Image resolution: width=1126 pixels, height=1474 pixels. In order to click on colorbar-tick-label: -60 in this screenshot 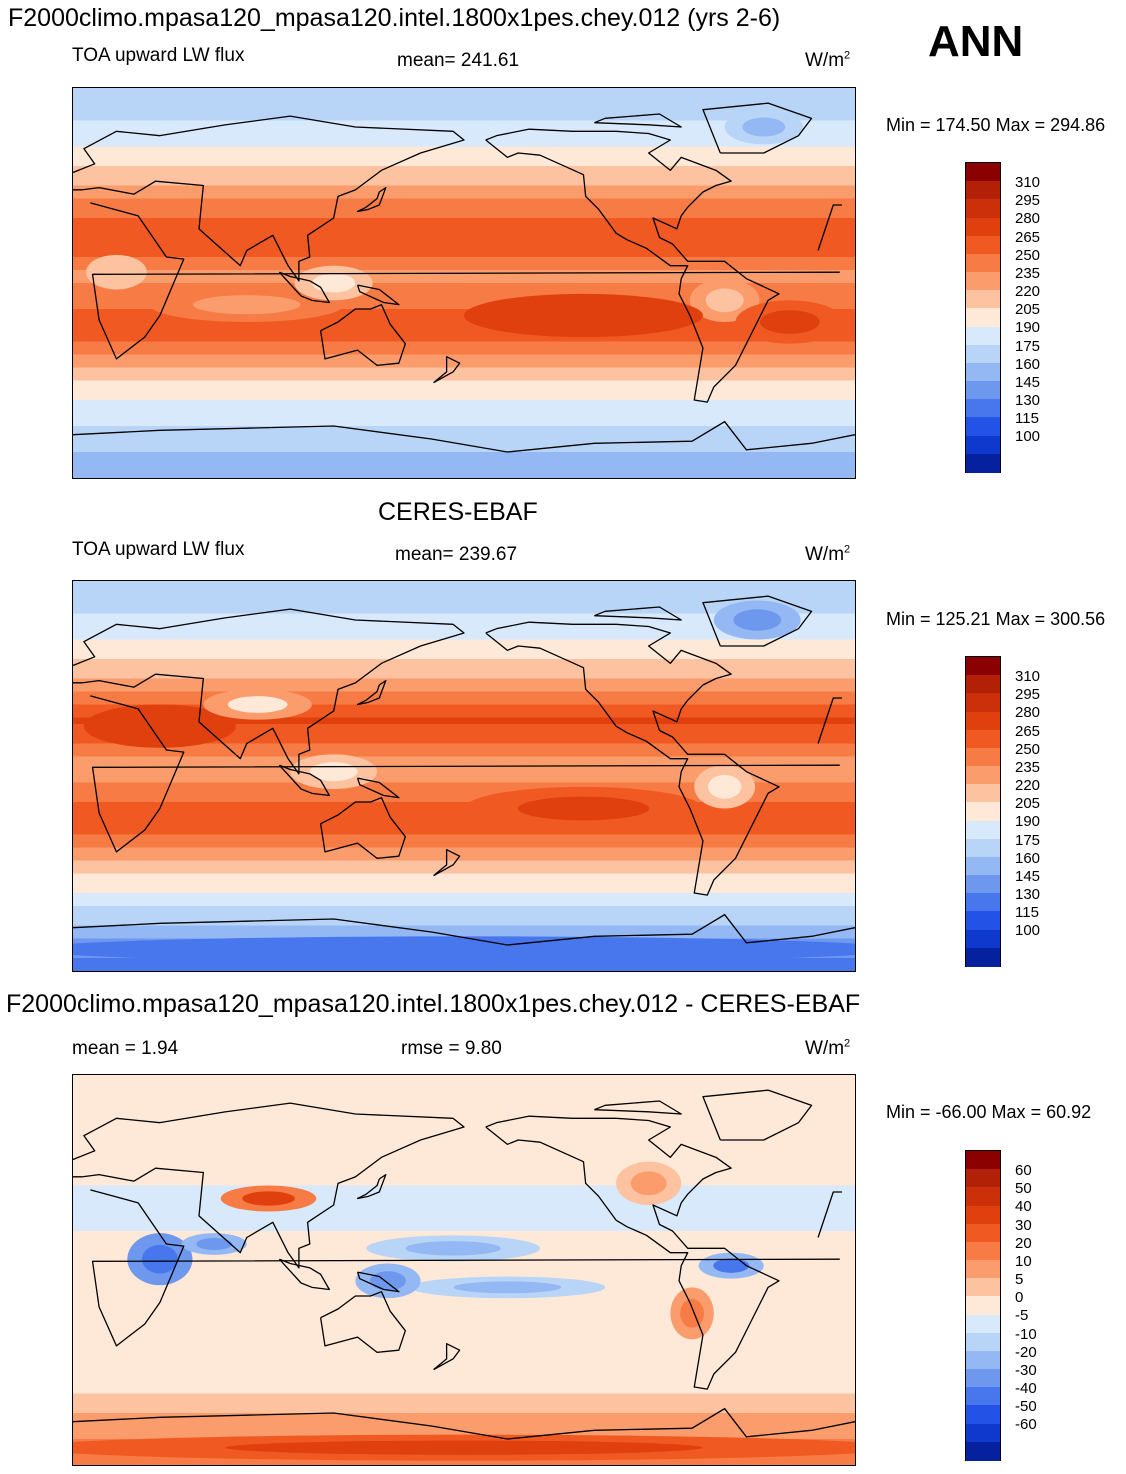, I will do `click(1026, 1425)`.